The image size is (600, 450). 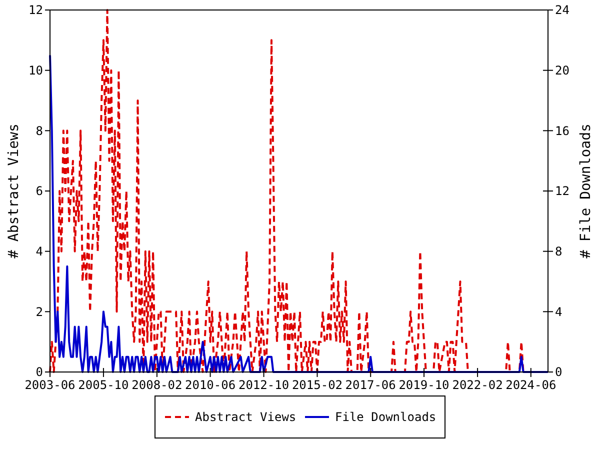 I want to click on y-tick-label: 12, so click(x=35, y=10).